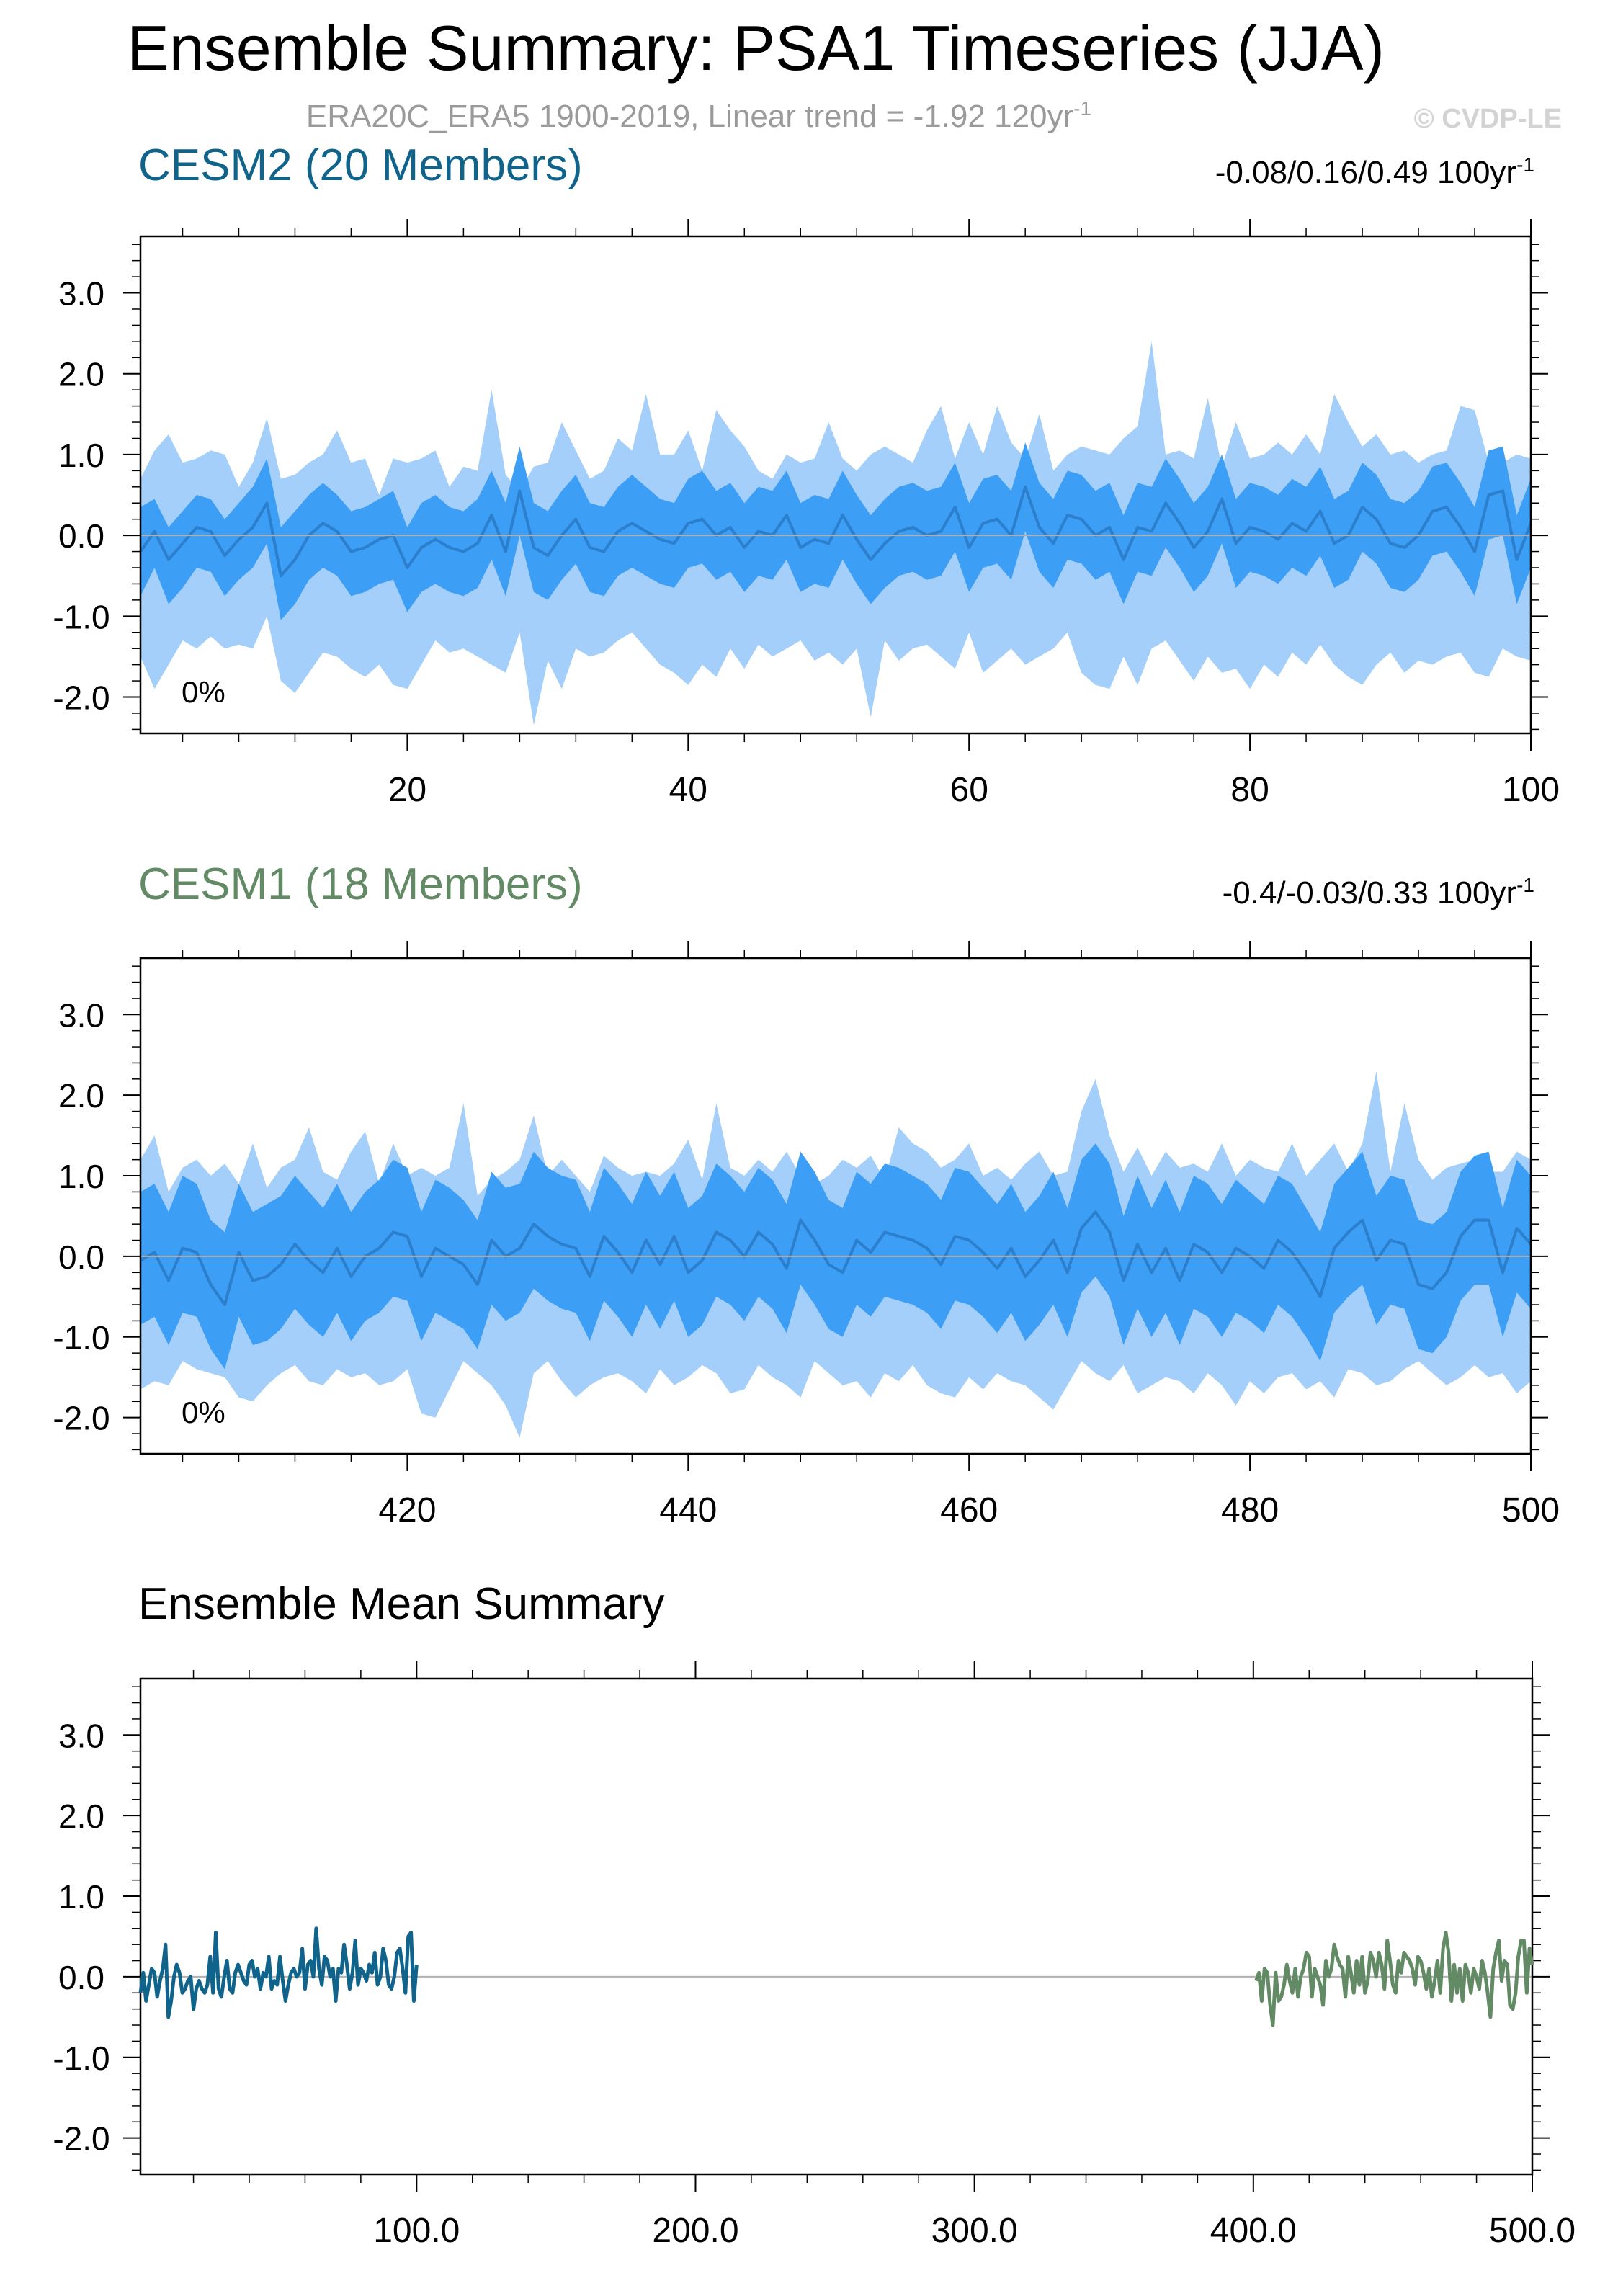 This screenshot has width=1600, height=2296. Describe the element at coordinates (204, 1412) in the screenshot. I see `cesm1-percent-label: 0%` at that location.